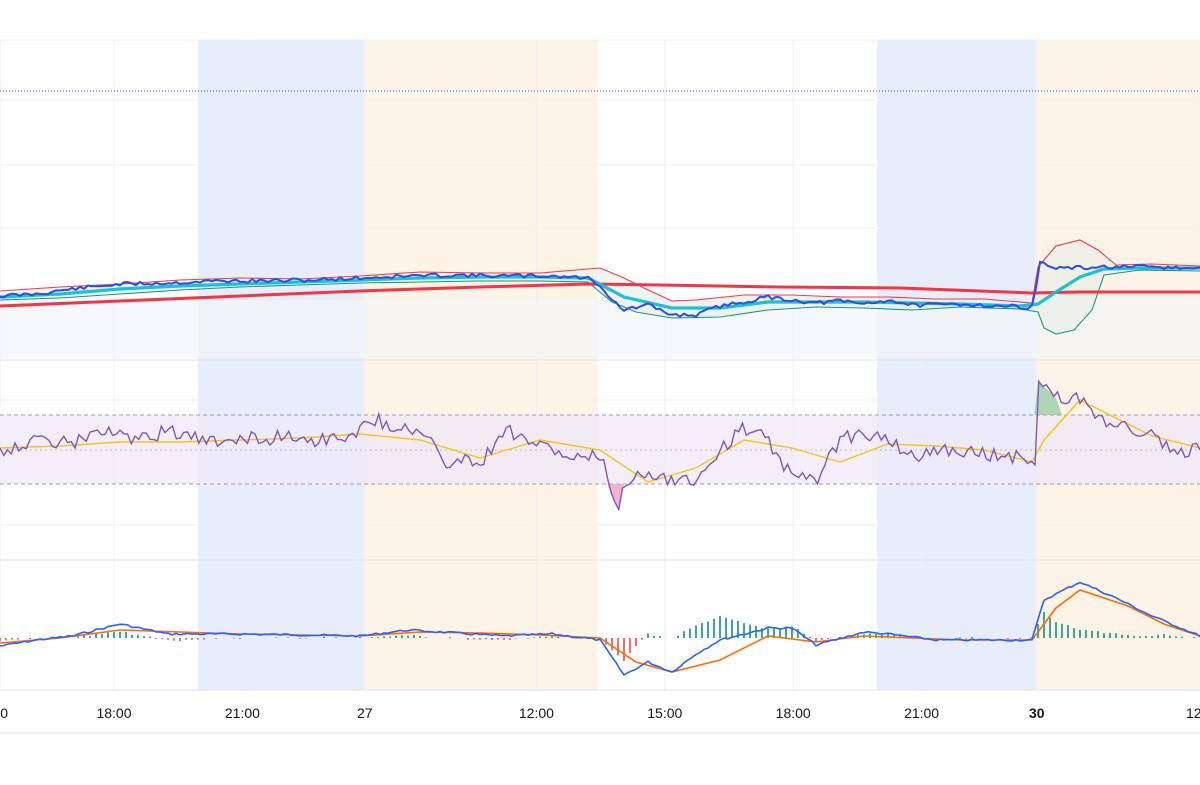 Image resolution: width=1200 pixels, height=785 pixels. I want to click on macd-pane, so click(600, 628).